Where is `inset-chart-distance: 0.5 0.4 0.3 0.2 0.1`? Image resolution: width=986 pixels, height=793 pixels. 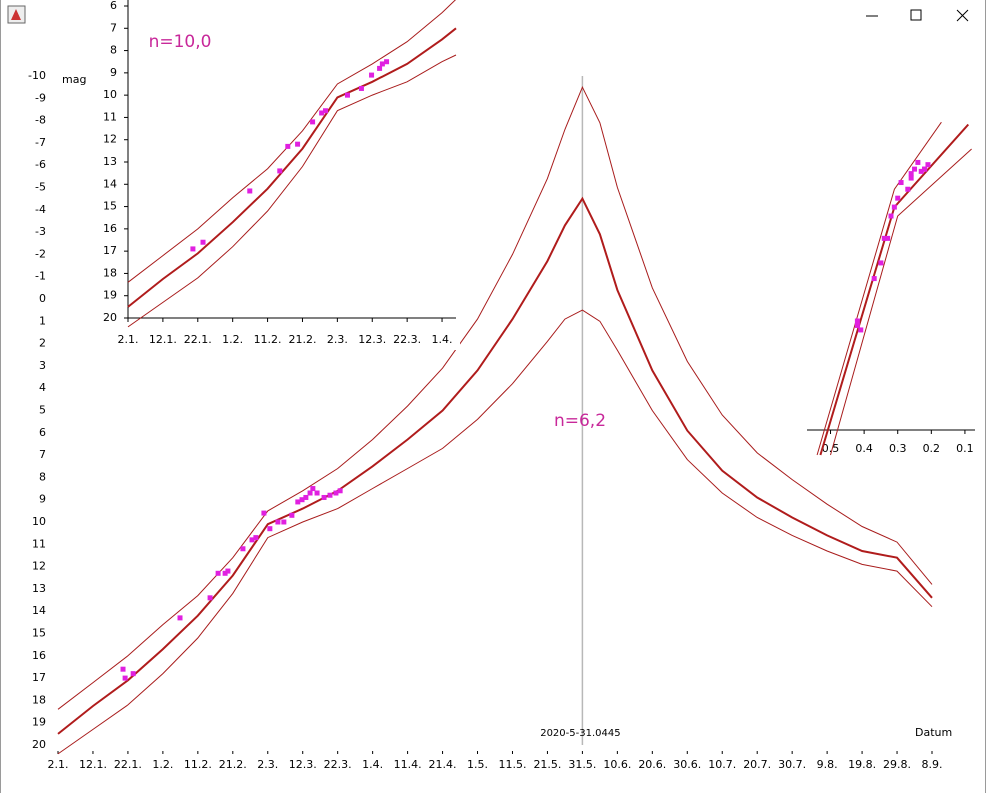
inset-chart-distance: 0.5 0.4 0.3 0.2 0.1 is located at coordinates (891, 288).